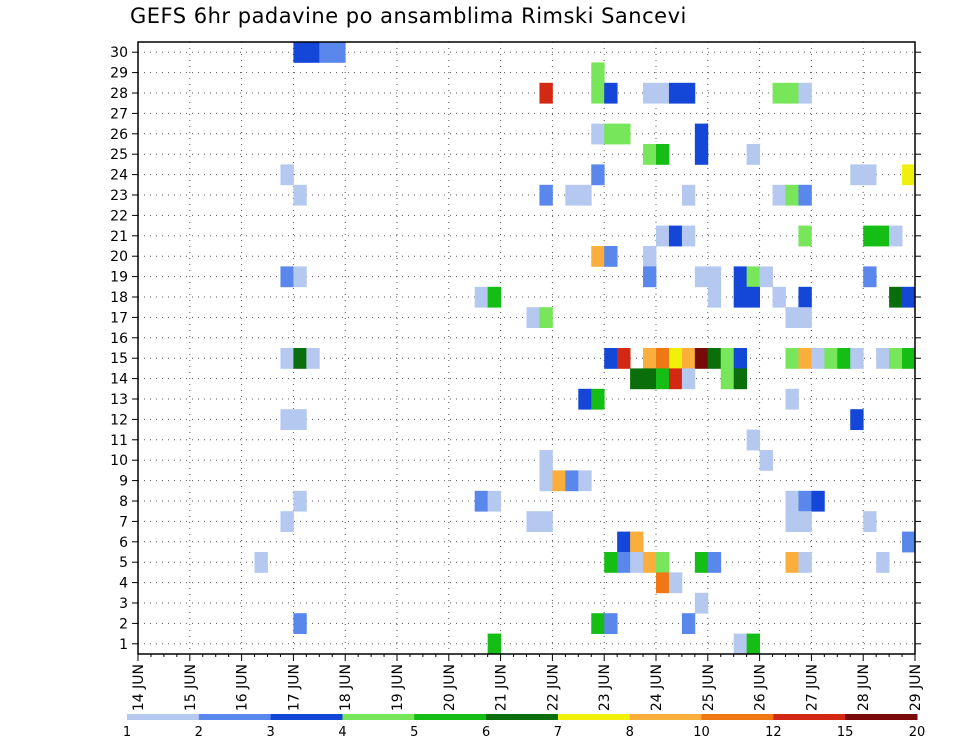 This screenshot has width=960, height=742. Describe the element at coordinates (657, 687) in the screenshot. I see `x-tick-label: 24 JUN` at that location.